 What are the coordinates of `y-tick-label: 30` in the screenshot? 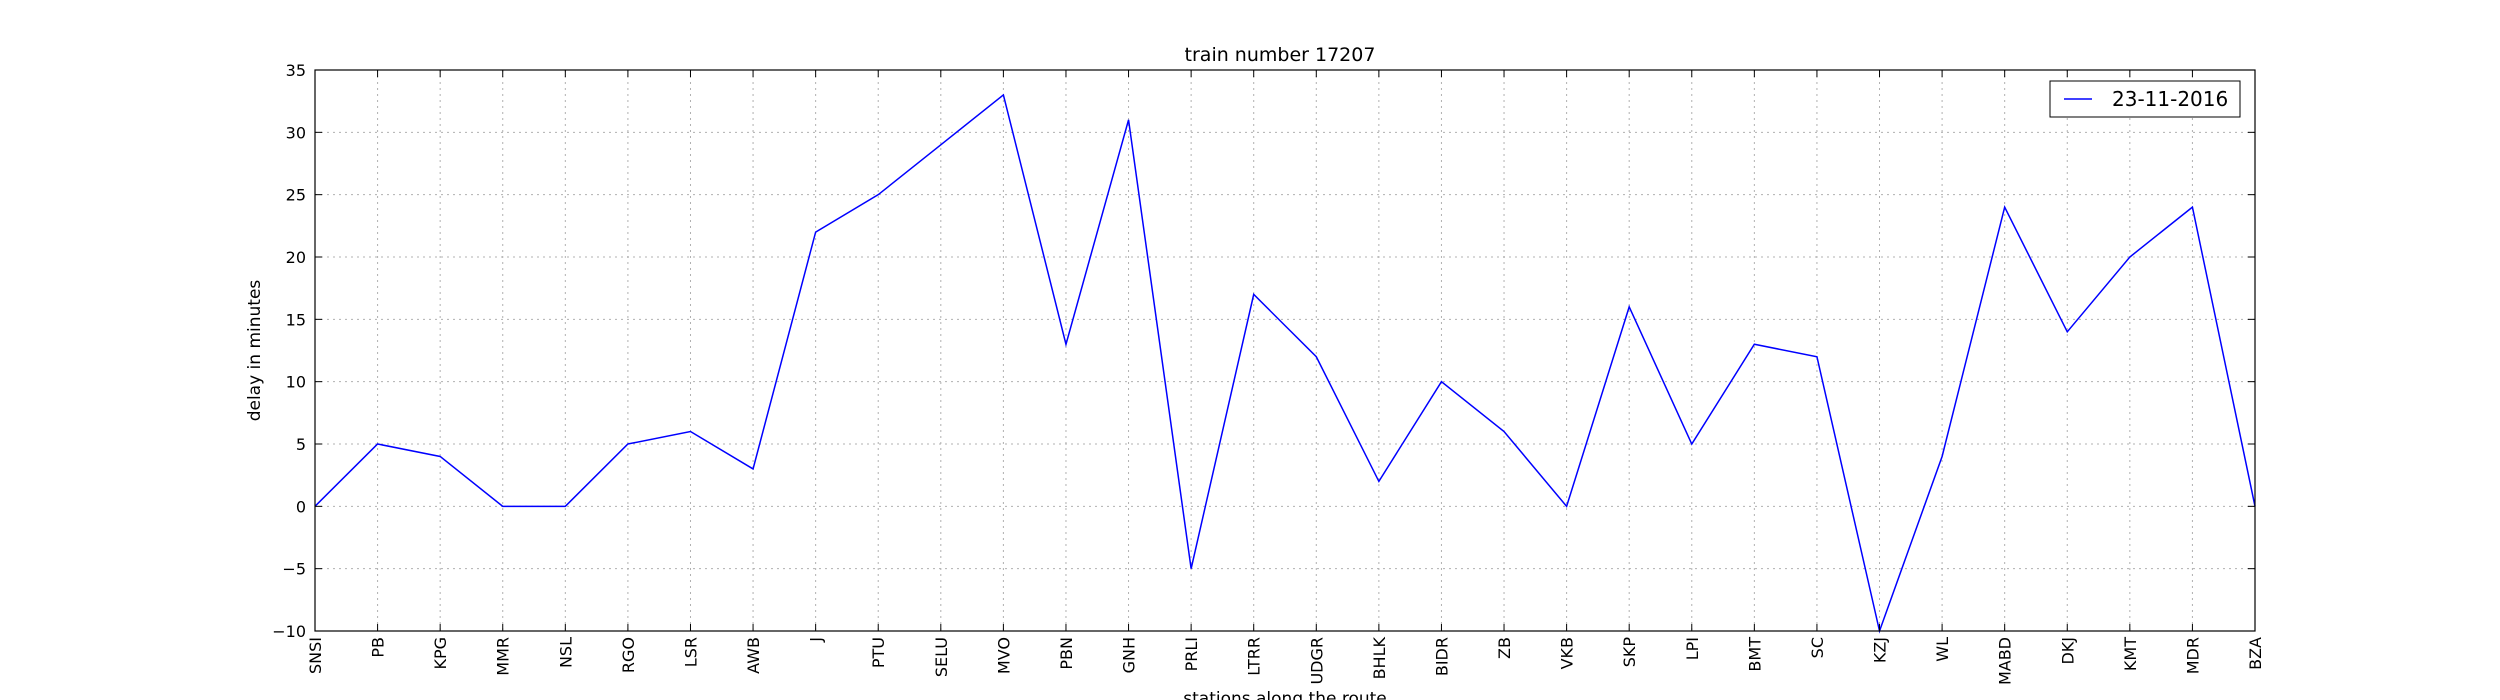 It's located at (296, 132).